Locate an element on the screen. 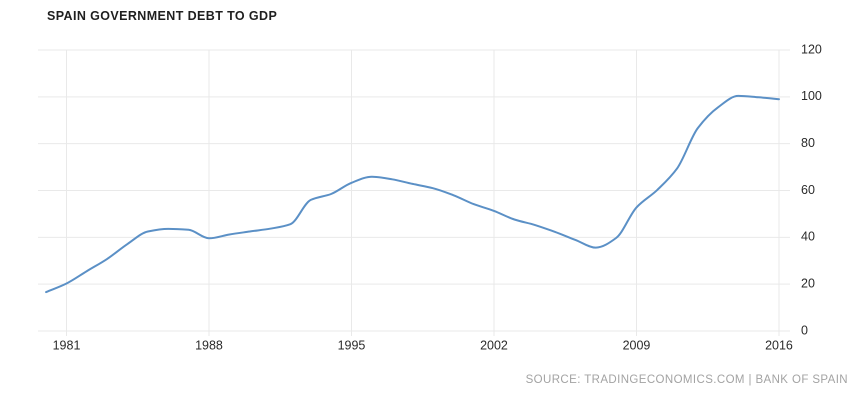  chart-title: SPAIN GOVERNMENT DEBT TO GDP is located at coordinates (162, 16).